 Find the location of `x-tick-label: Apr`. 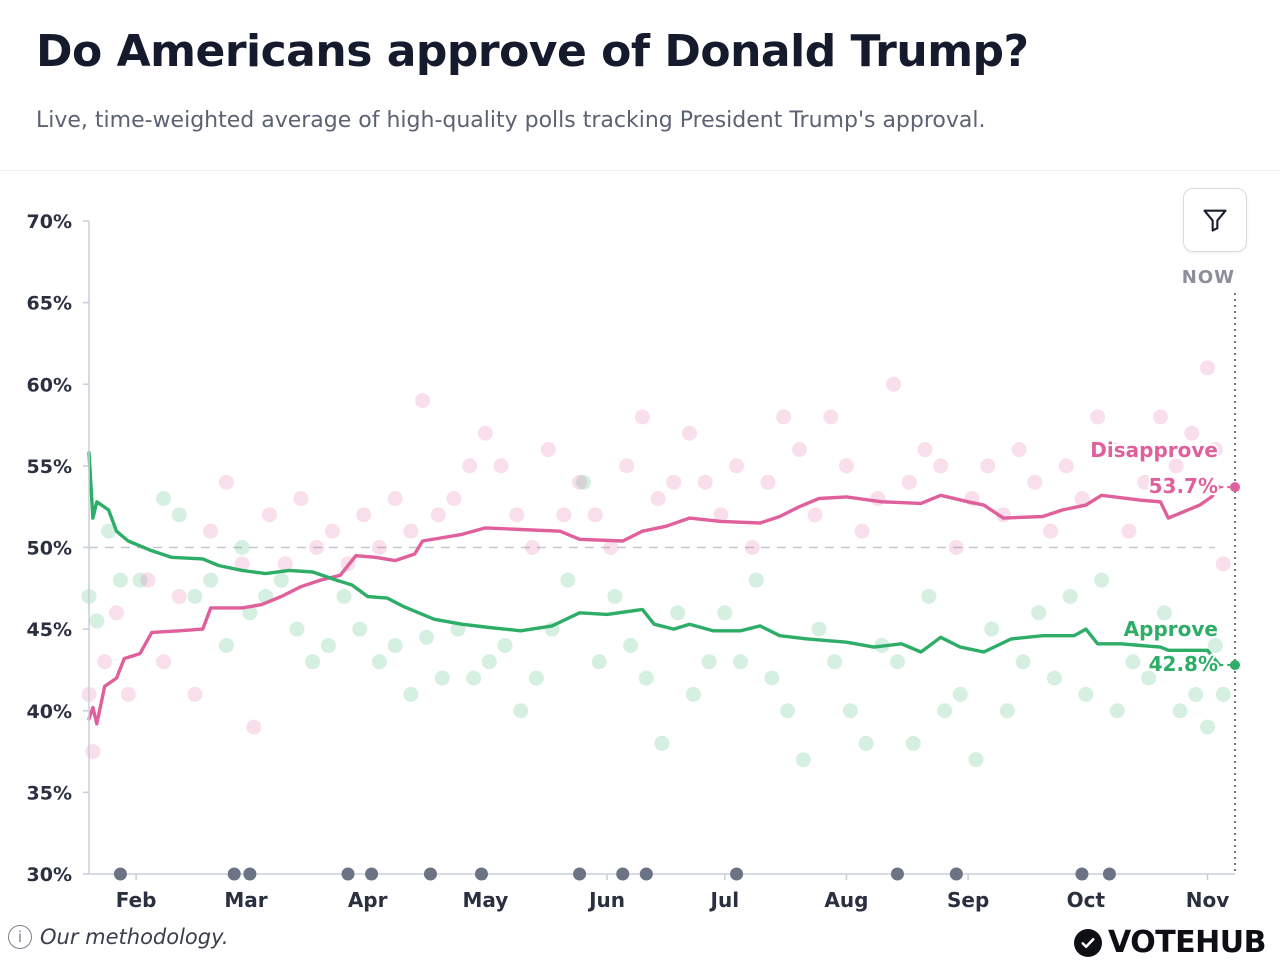

x-tick-label: Apr is located at coordinates (368, 900).